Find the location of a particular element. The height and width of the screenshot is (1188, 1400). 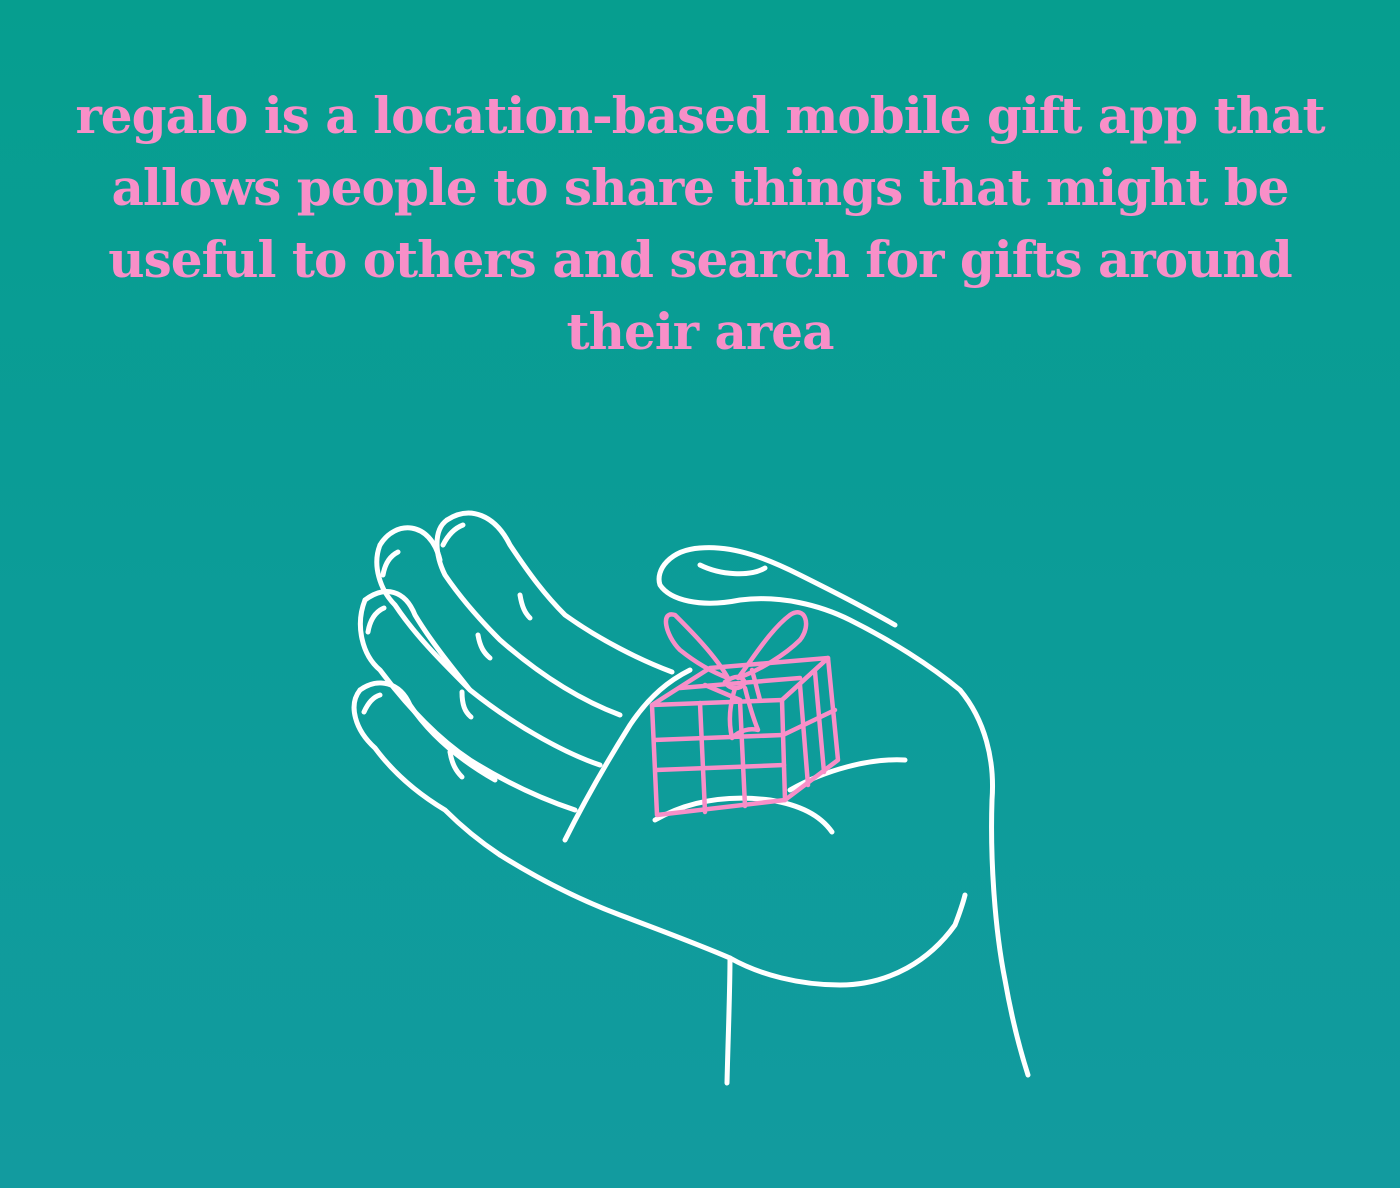

gift-box-icon is located at coordinates (745, 714).